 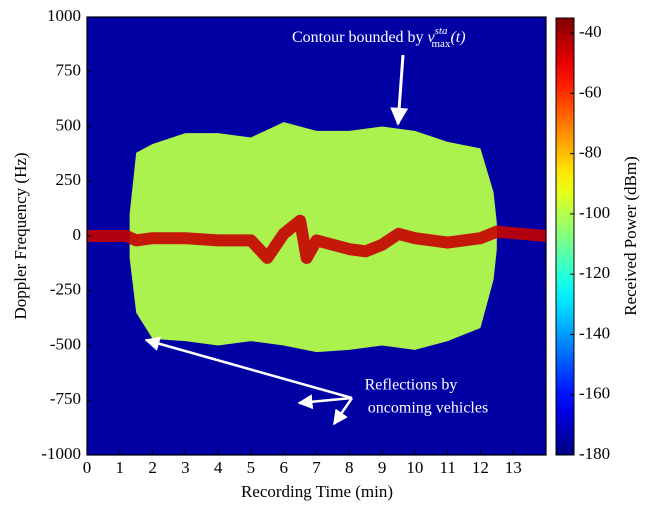 I want to click on colorbar-tick-label: -120, so click(x=594, y=272).